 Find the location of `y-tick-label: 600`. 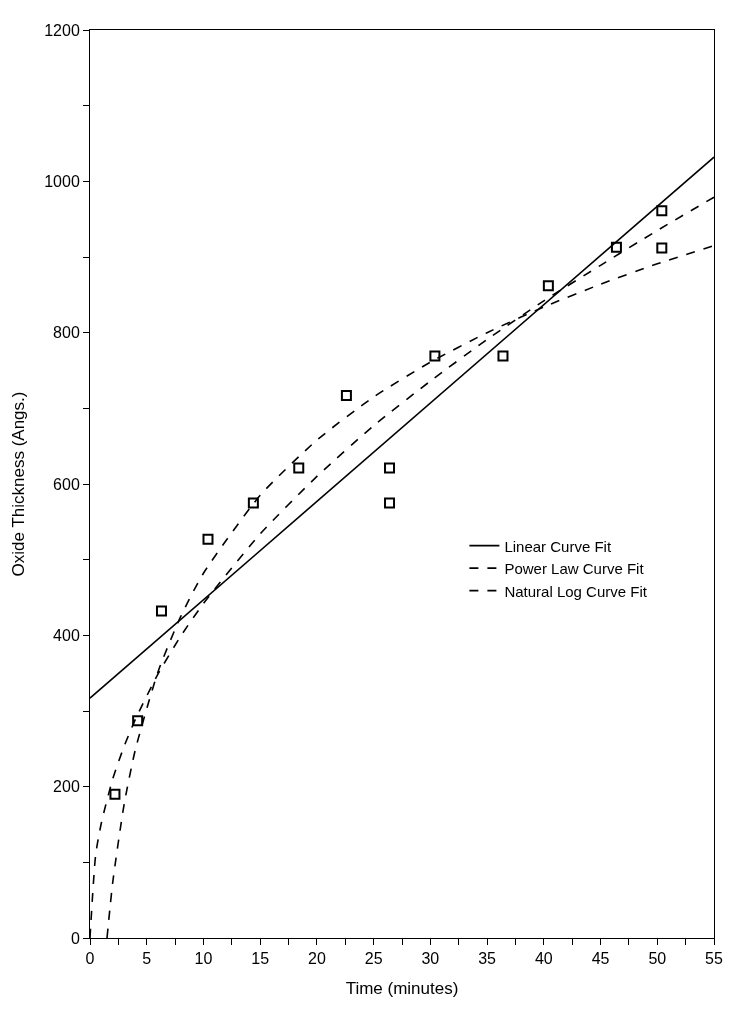

y-tick-label: 600 is located at coordinates (66, 484).